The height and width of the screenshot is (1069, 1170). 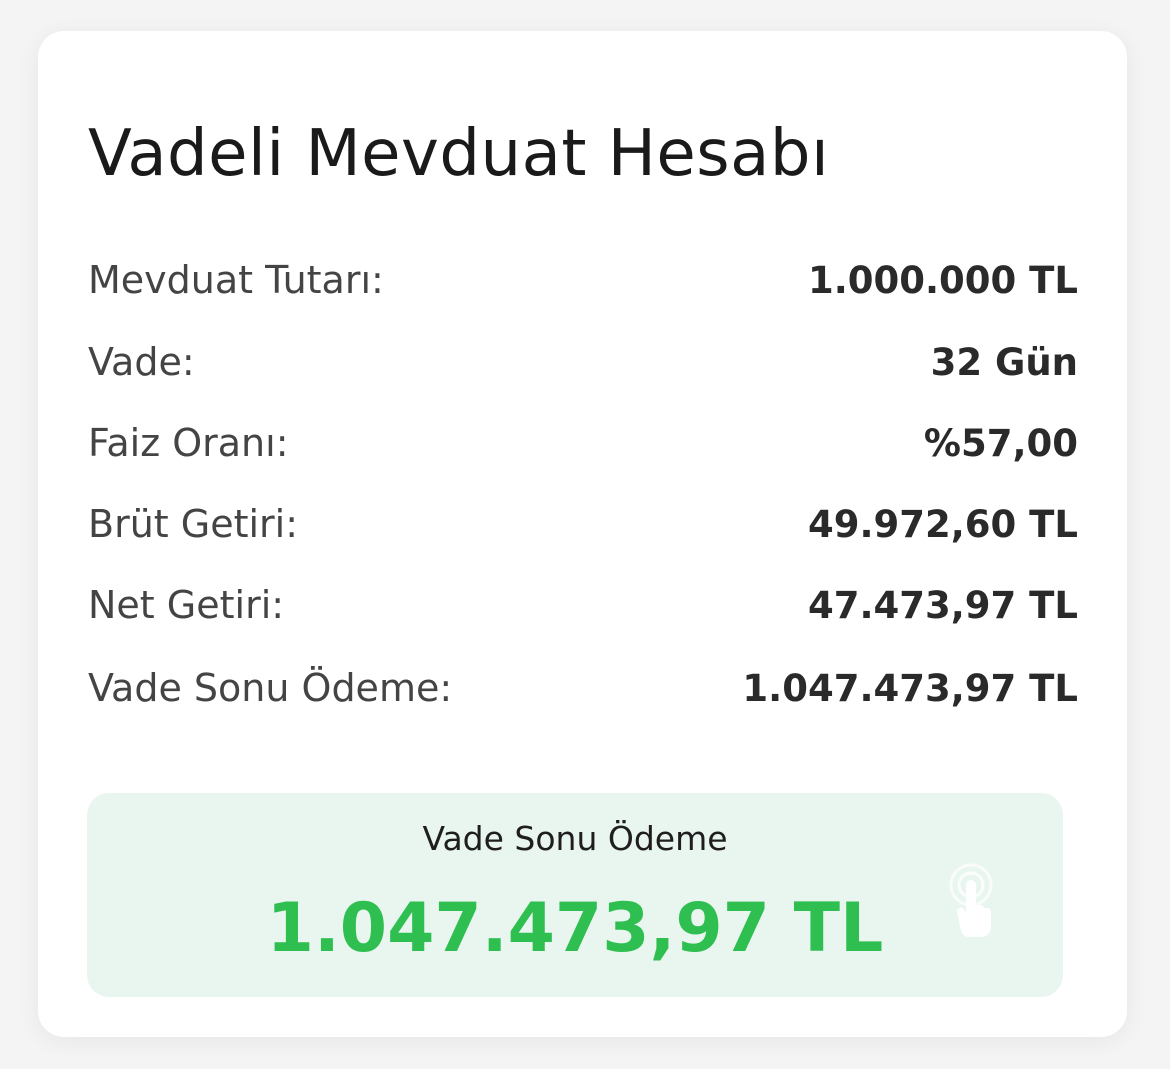 I want to click on card-title: Vadeli Mevduat Hesabı, so click(x=459, y=154).